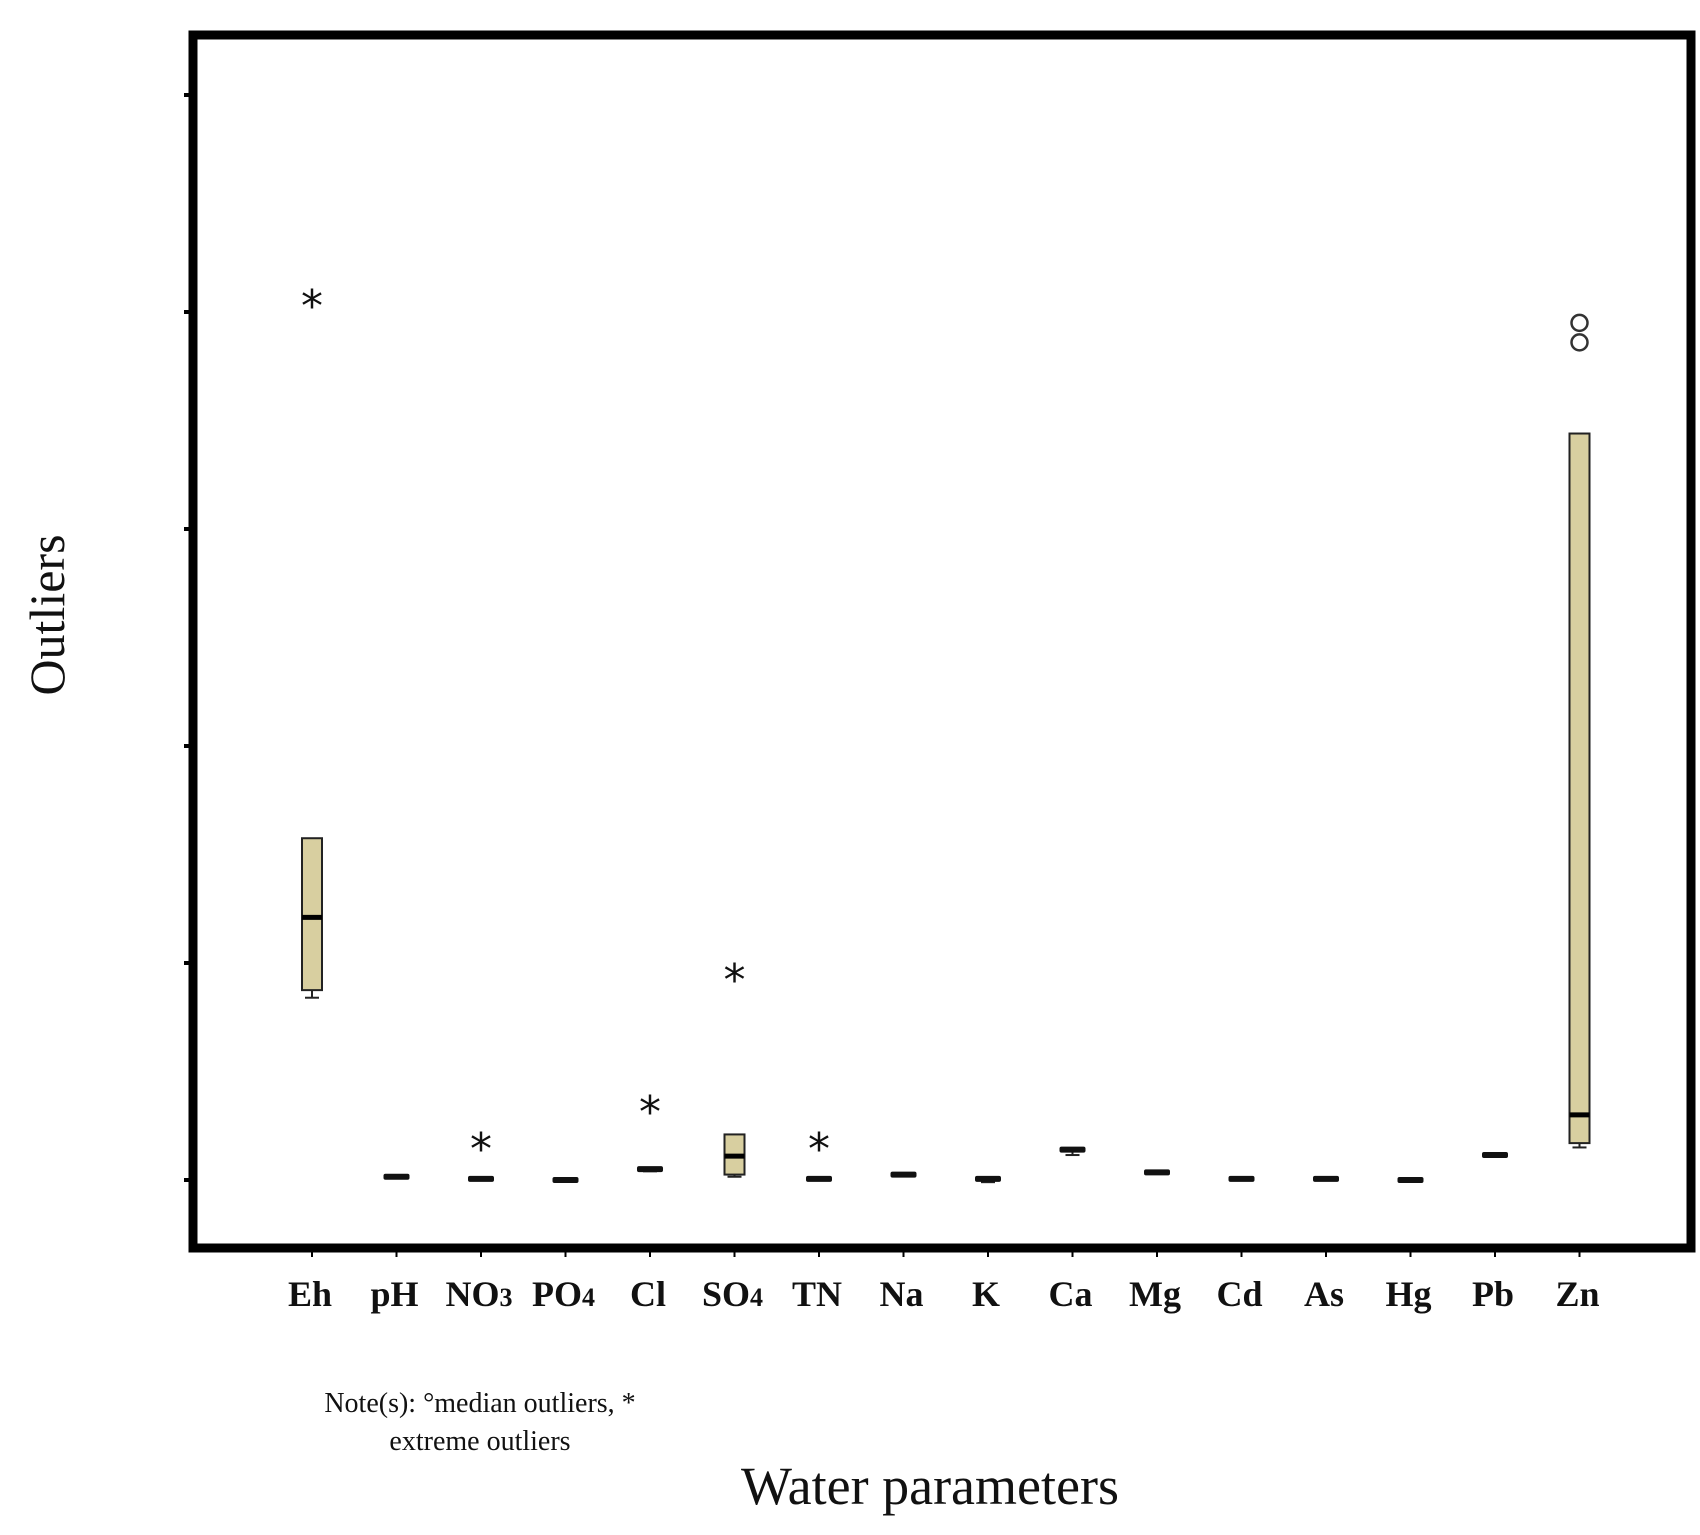 Image resolution: width=1700 pixels, height=1535 pixels. Describe the element at coordinates (479, 1294) in the screenshot. I see `x-tick-label-no3: NO3` at that location.